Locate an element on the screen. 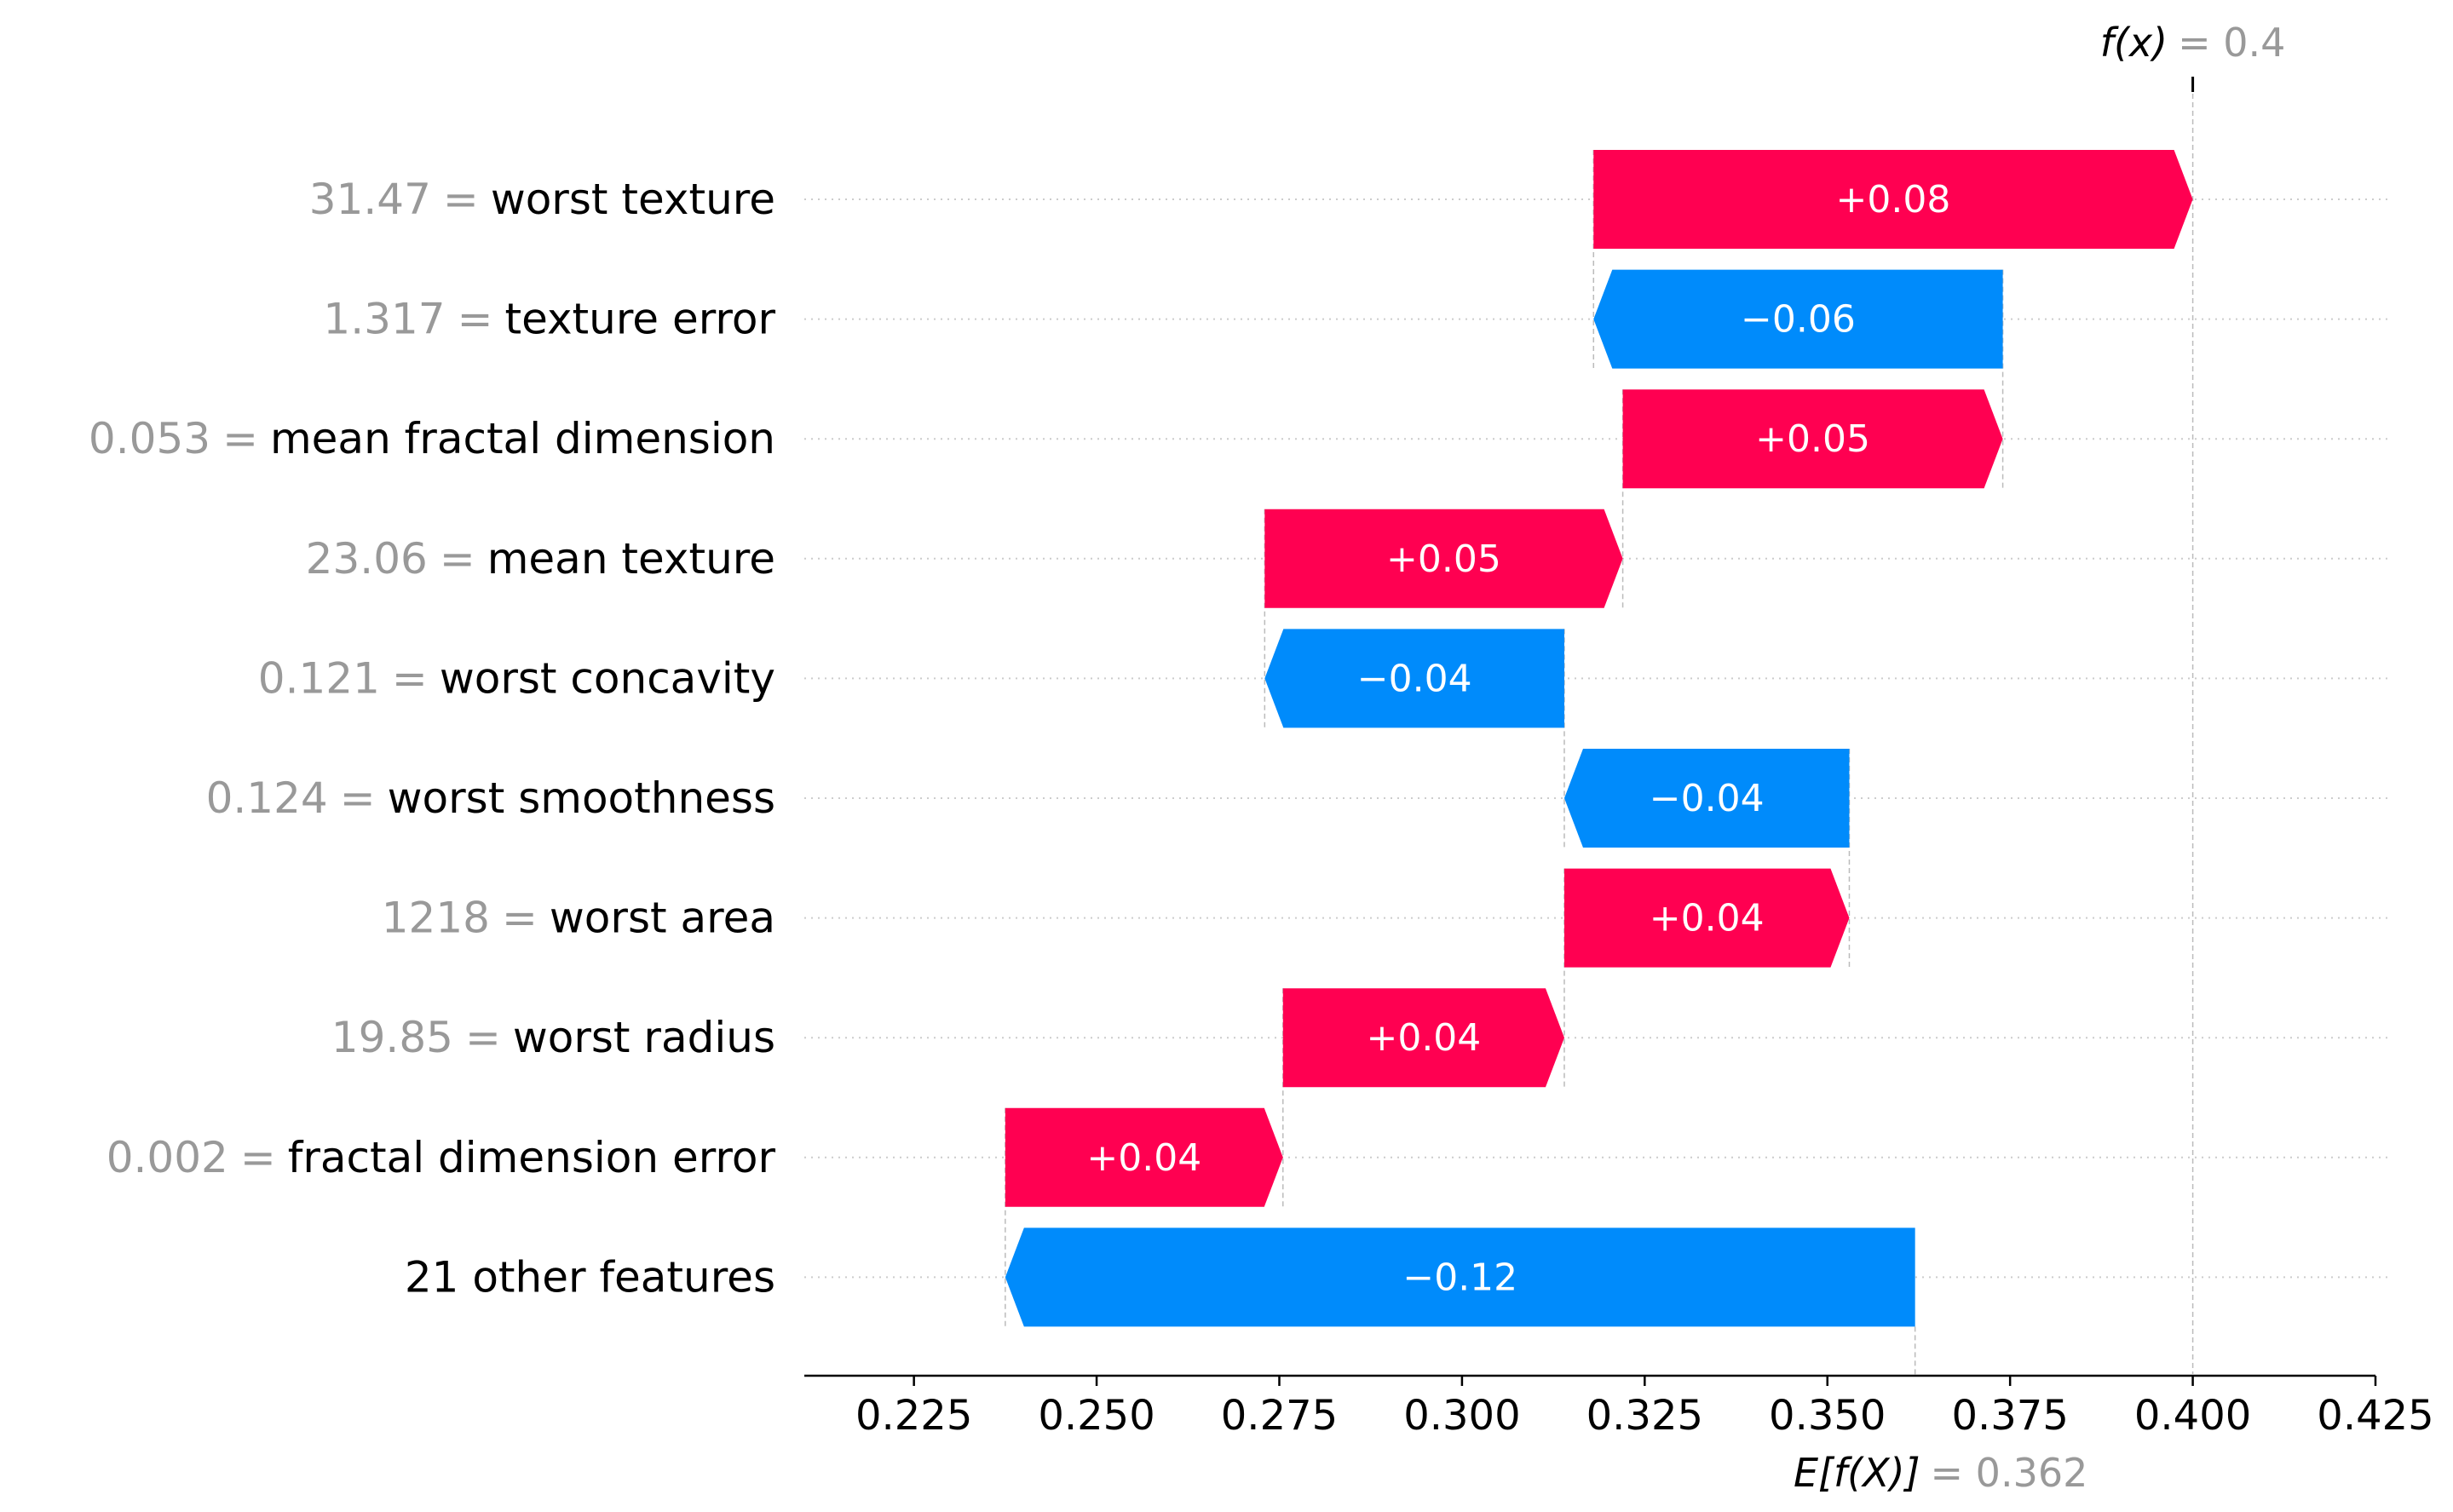  x-tick-label: 0.375 is located at coordinates (2009, 1416).